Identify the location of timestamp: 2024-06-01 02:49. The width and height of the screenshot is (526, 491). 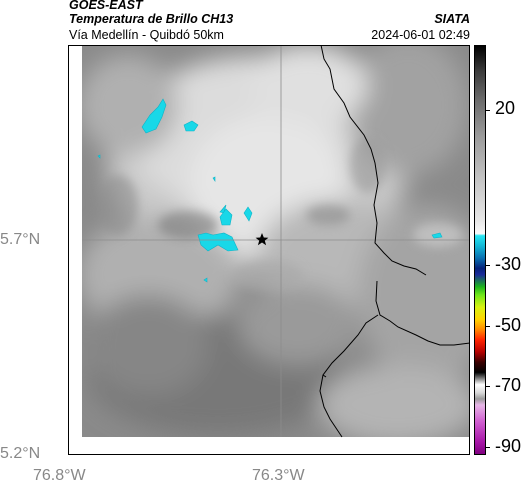
(420, 35).